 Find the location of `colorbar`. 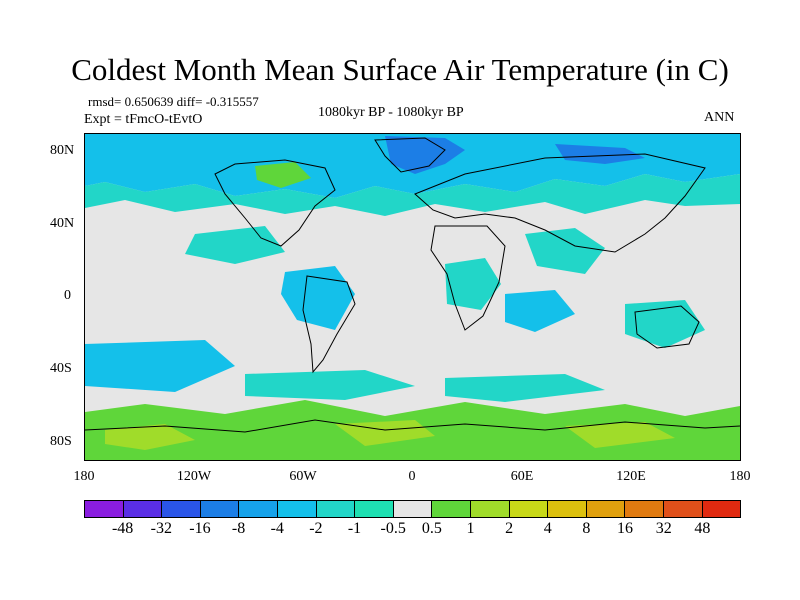

colorbar is located at coordinates (412, 509).